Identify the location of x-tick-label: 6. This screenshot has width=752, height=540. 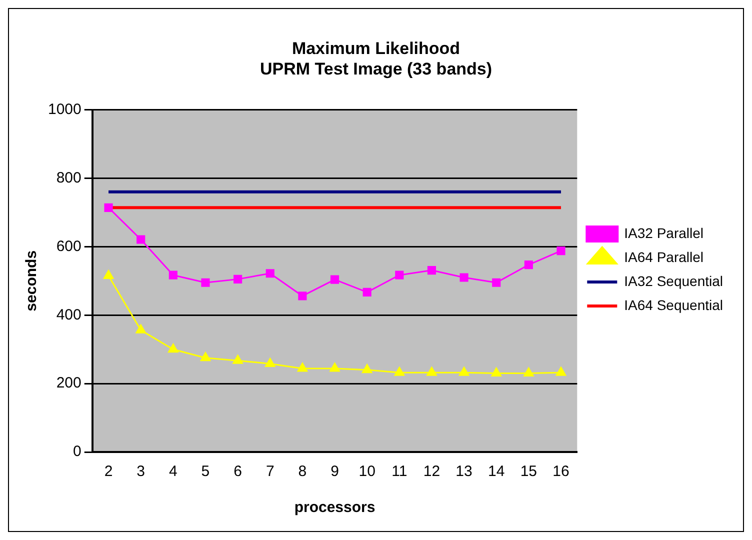
(238, 471).